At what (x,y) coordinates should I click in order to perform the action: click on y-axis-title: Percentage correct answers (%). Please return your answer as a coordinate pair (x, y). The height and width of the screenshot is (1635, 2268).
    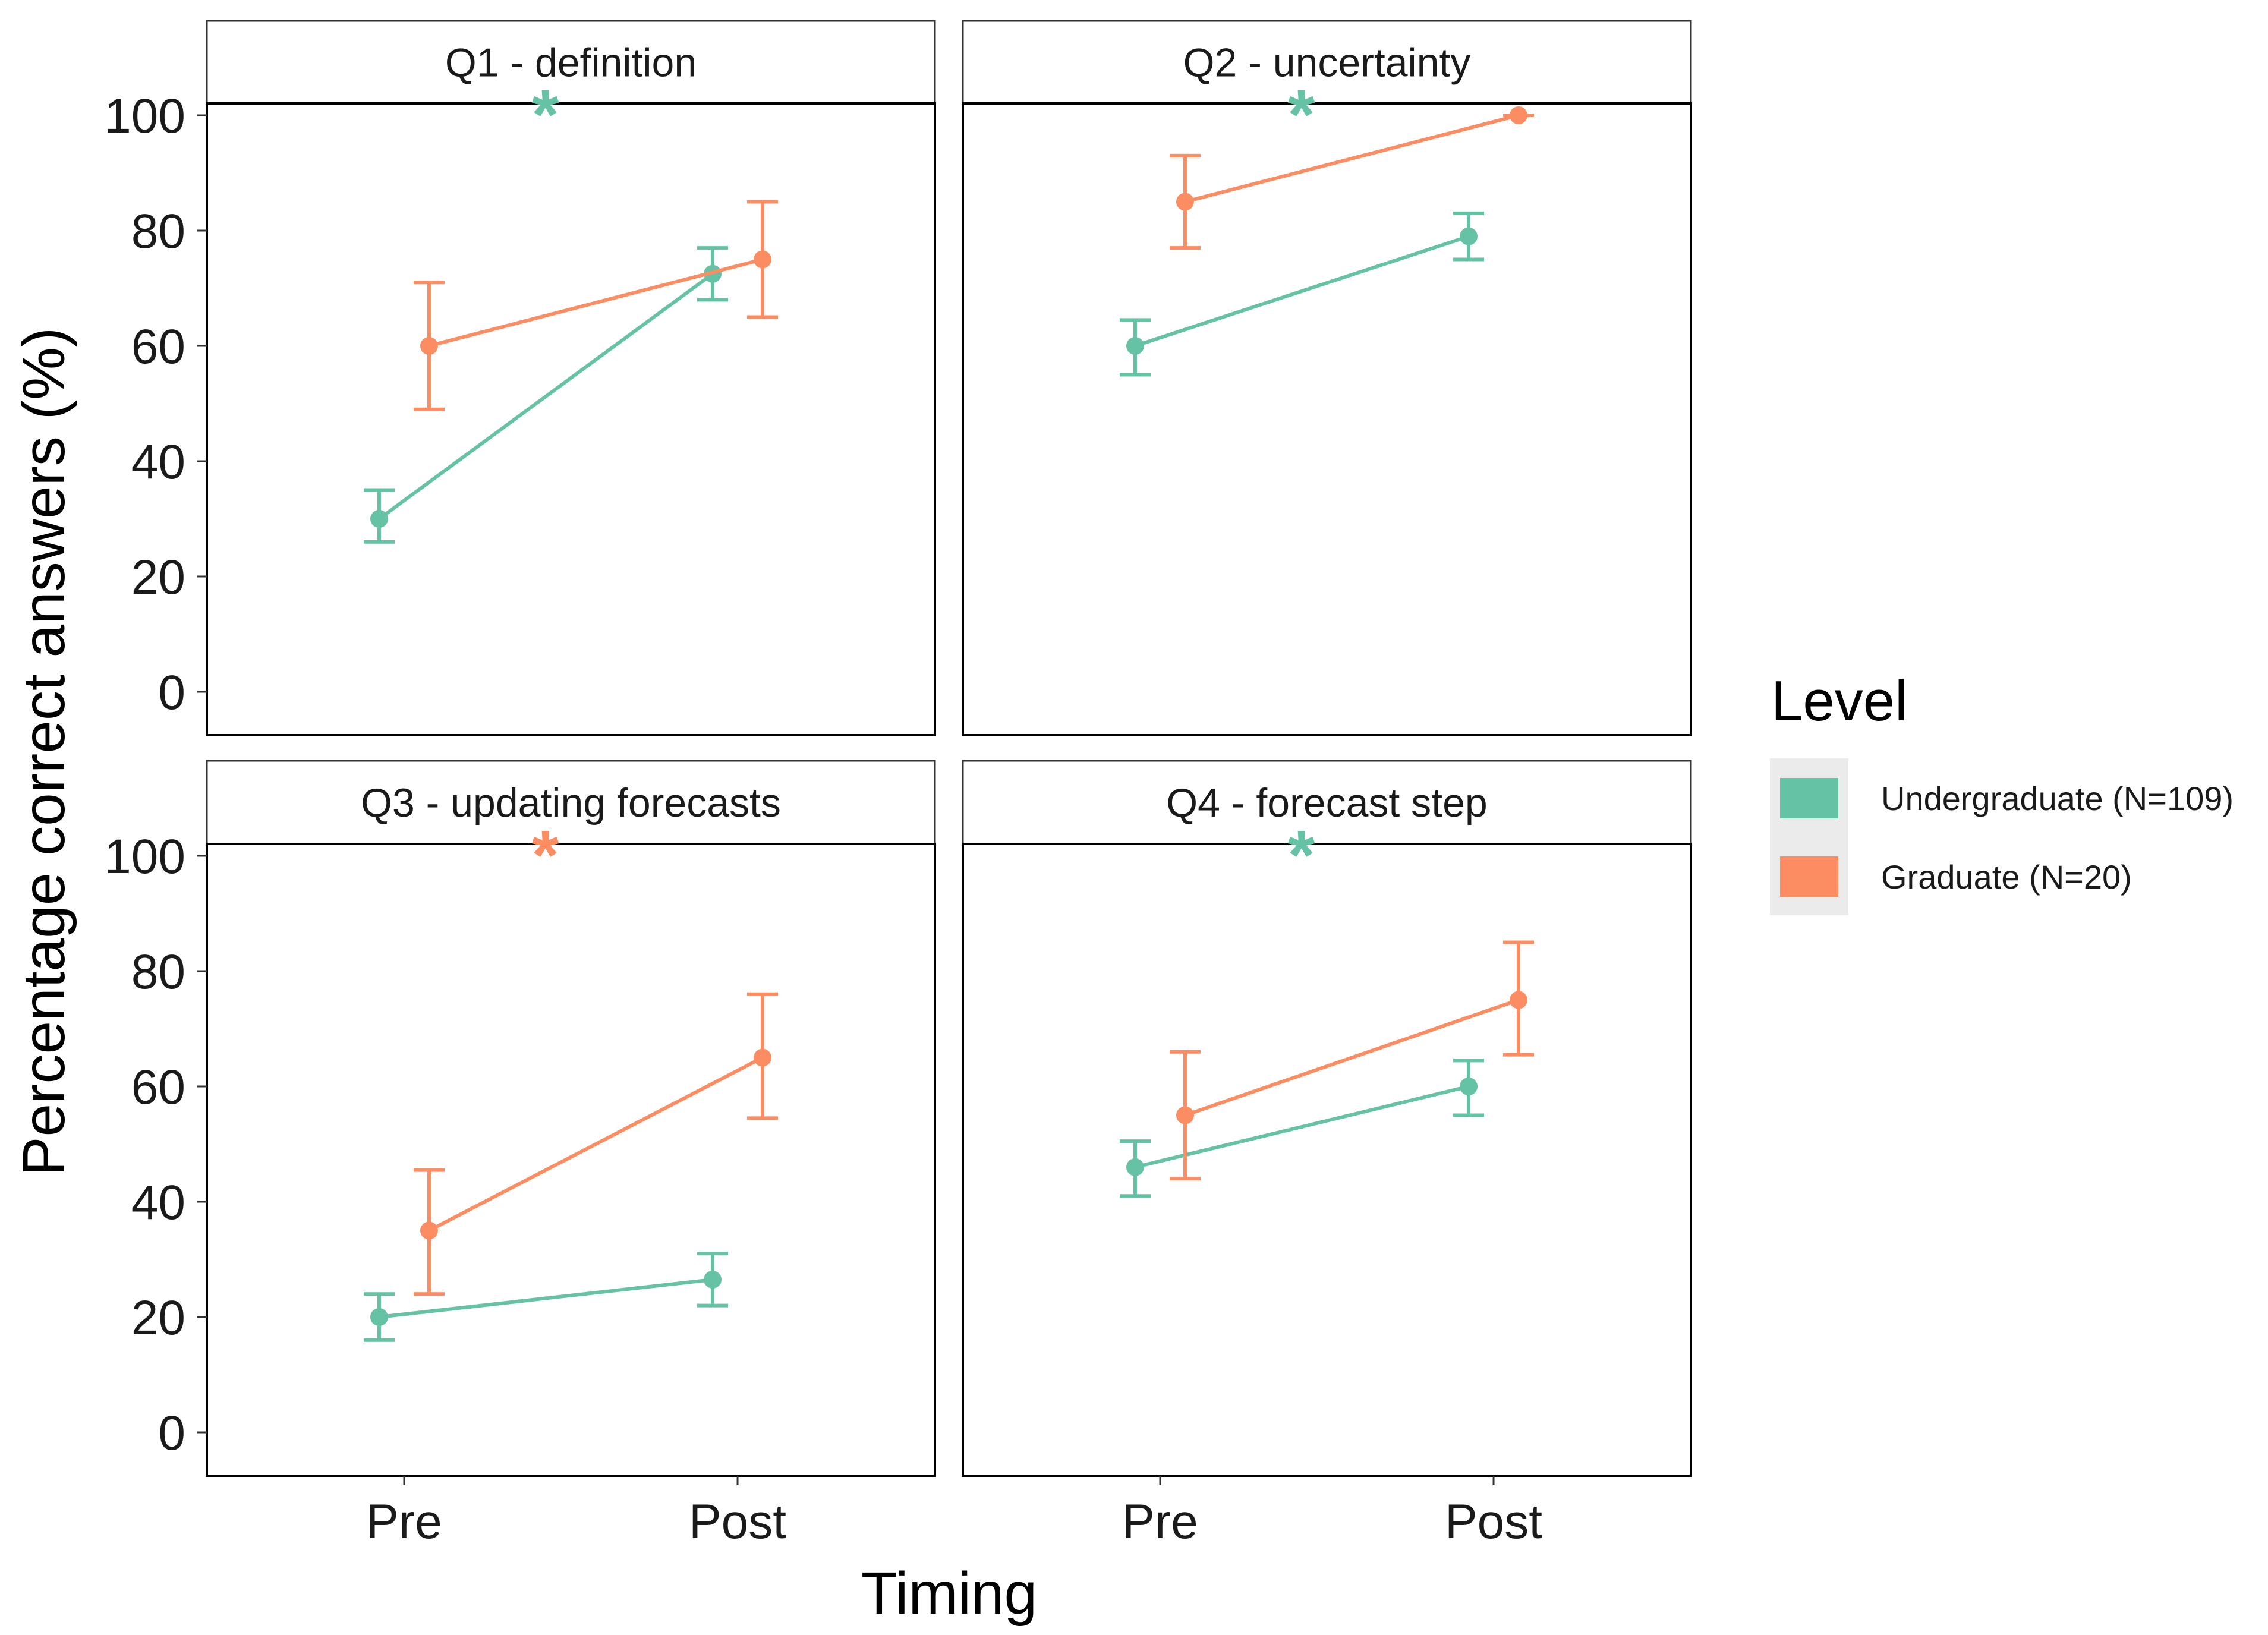
    Looking at the image, I should click on (44, 751).